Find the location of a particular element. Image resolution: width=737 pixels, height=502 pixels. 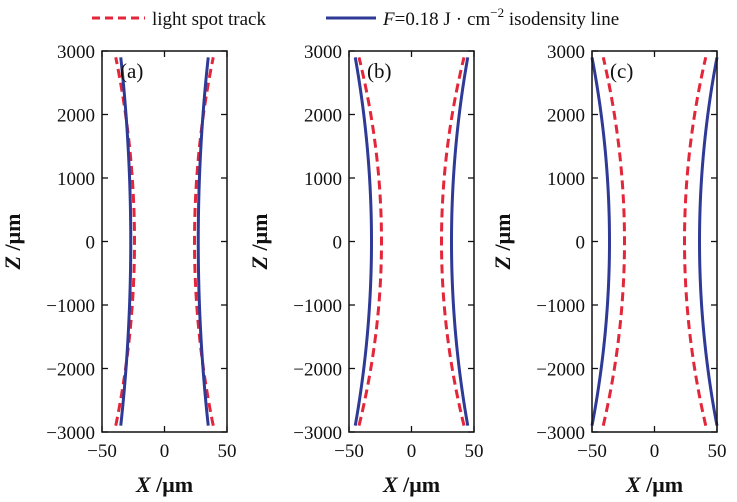

panel-label: (b) is located at coordinates (379, 71).